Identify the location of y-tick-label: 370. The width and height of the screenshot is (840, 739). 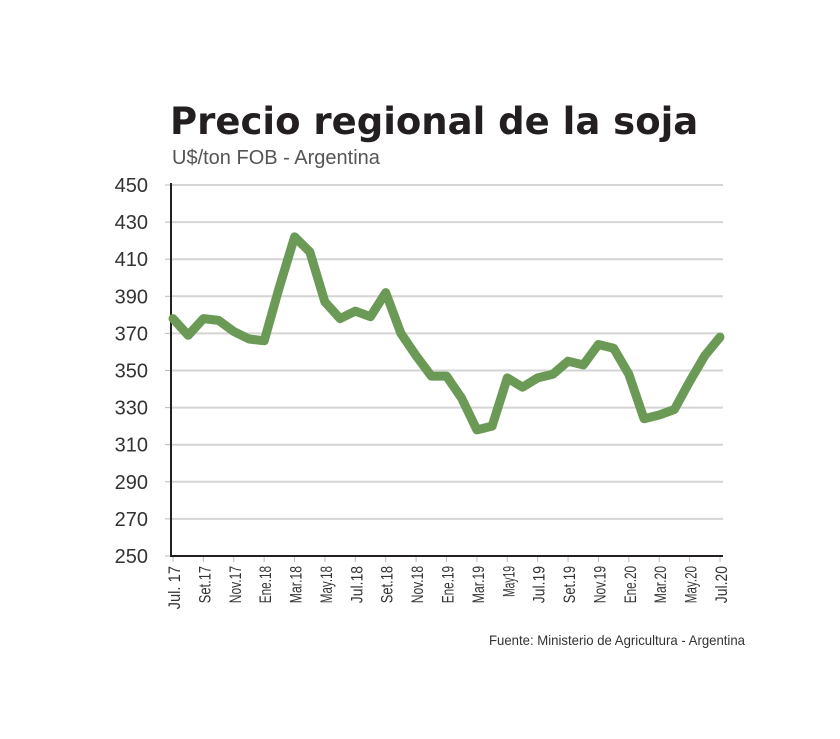
(131, 334).